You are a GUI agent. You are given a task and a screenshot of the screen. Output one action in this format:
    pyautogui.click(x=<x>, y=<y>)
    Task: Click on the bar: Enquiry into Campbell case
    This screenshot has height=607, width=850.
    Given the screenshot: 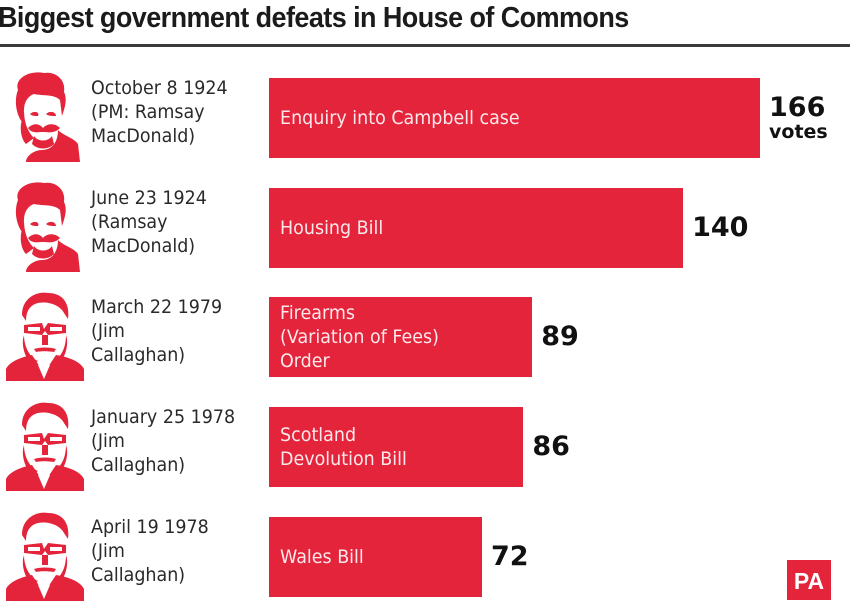 What is the action you would take?
    pyautogui.click(x=514, y=118)
    